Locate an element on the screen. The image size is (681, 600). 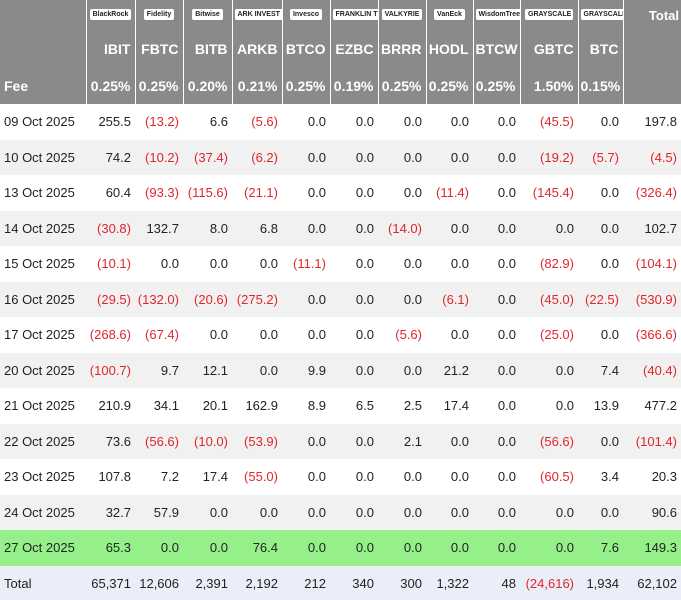
flow-cell: 17.4 is located at coordinates (456, 406).